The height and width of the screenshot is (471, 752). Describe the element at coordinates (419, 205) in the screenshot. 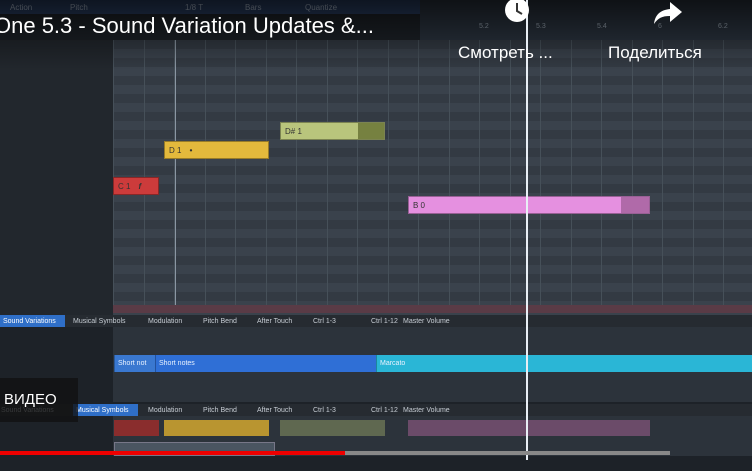

I see `note-label: B 0` at that location.